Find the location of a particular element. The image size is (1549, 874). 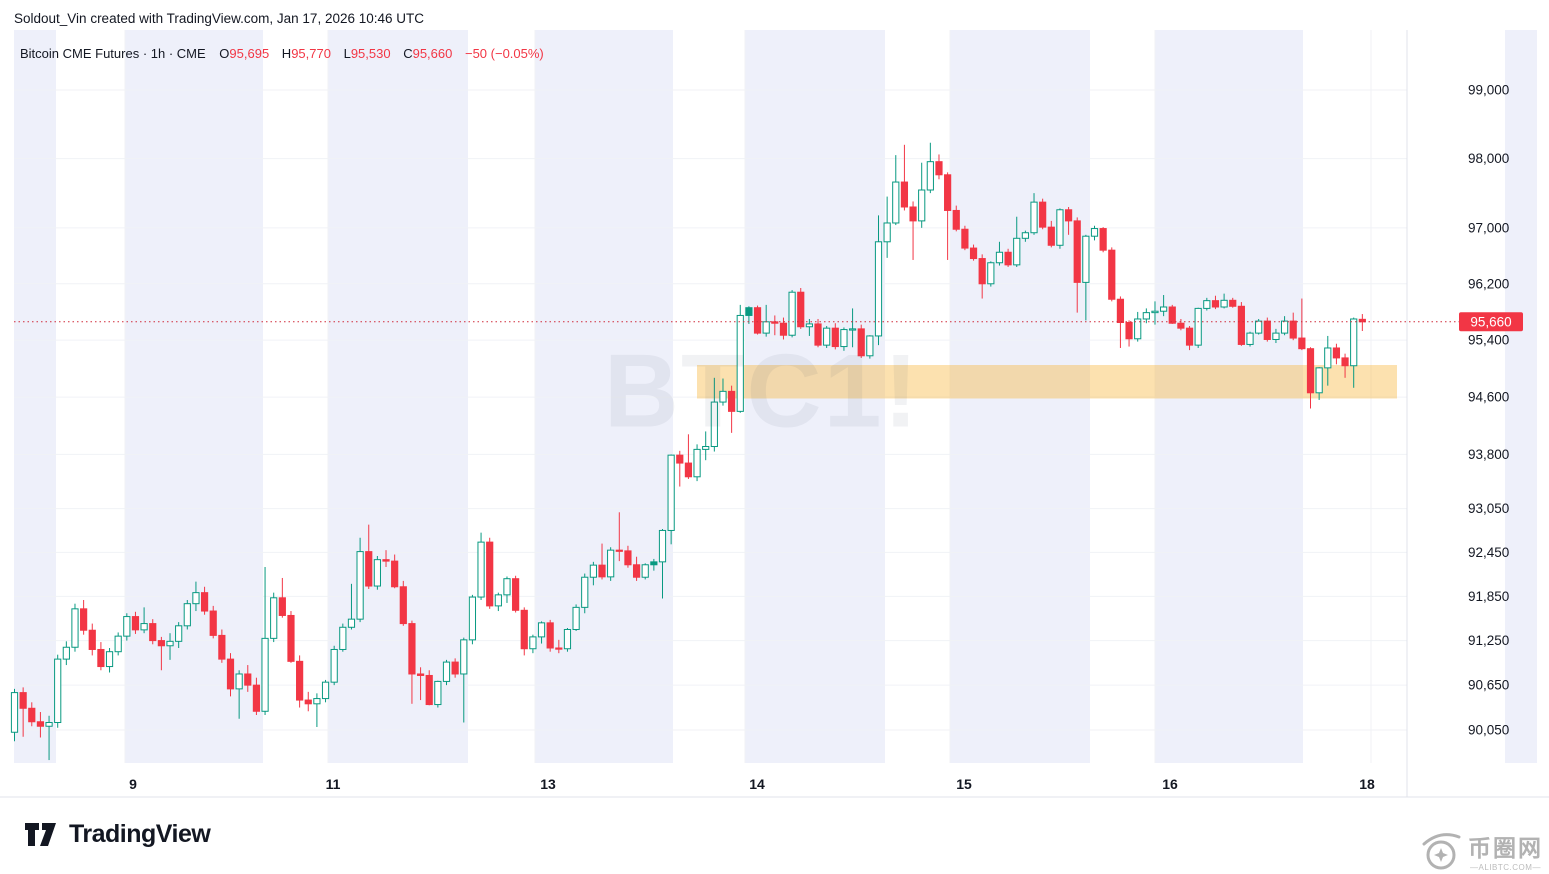

tradingview-logo-icon is located at coordinates (40, 834).